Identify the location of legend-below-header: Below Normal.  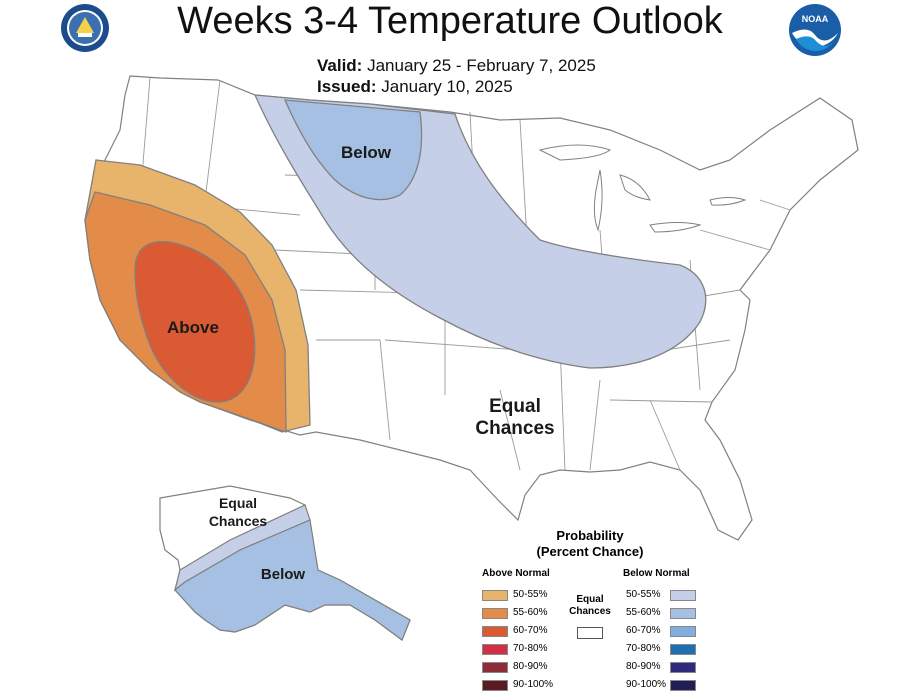
(656, 573).